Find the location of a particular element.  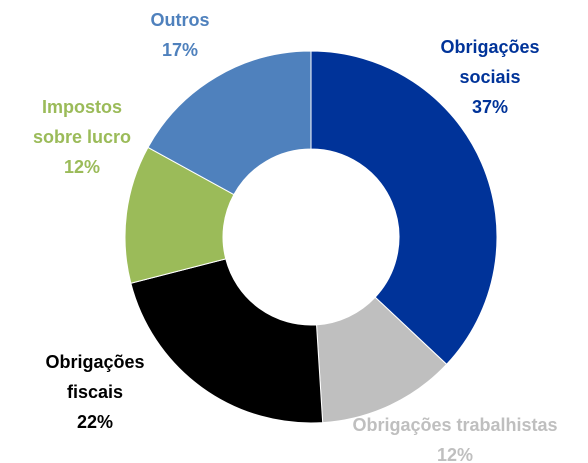

slice-label: Impostos sobre lucro 12% is located at coordinates (82, 137).